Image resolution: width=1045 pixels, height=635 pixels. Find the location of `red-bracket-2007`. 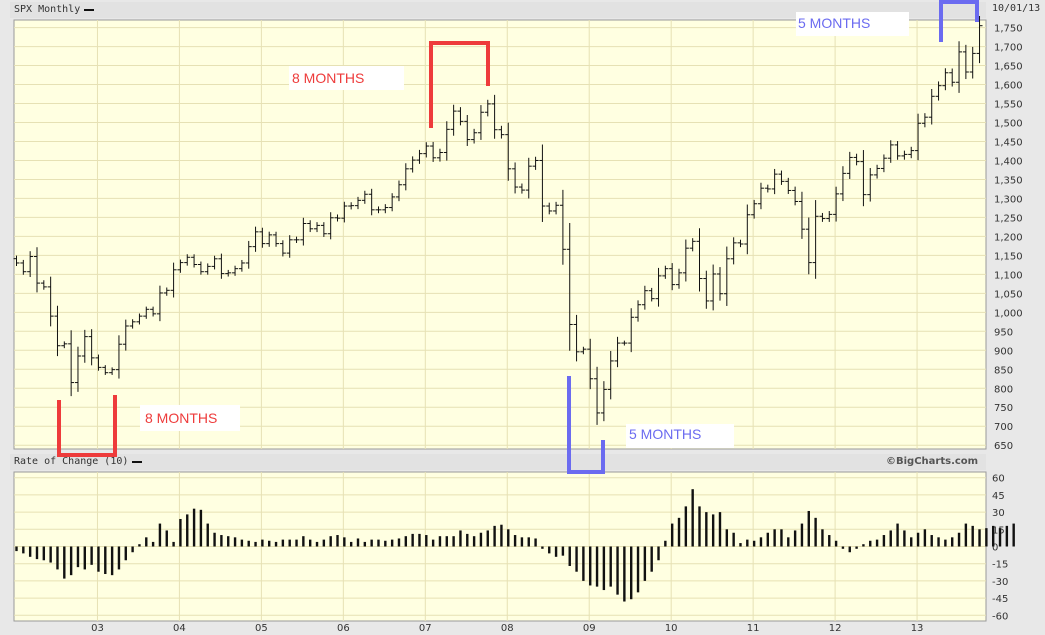

red-bracket-2007 is located at coordinates (459, 84).